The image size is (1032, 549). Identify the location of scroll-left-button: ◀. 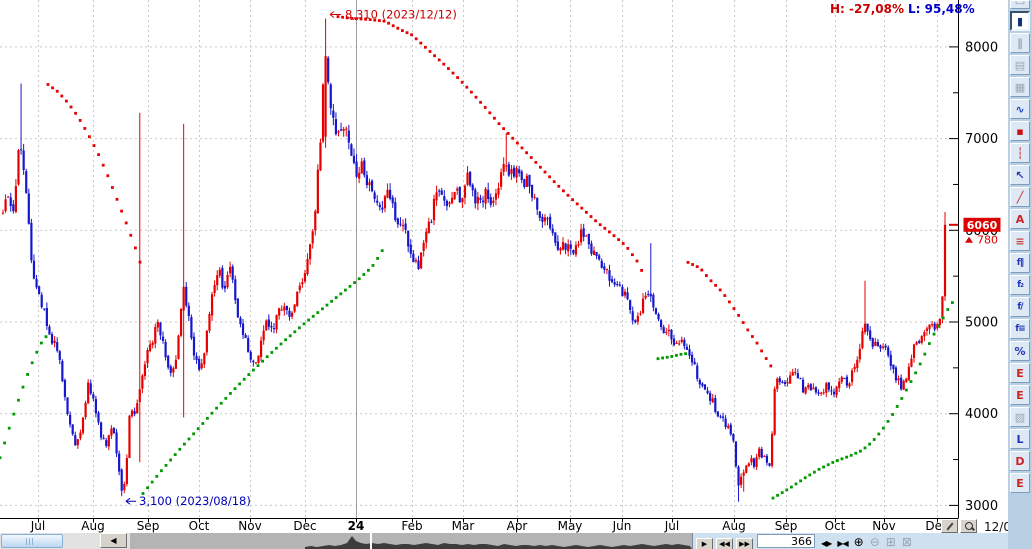
(113, 540).